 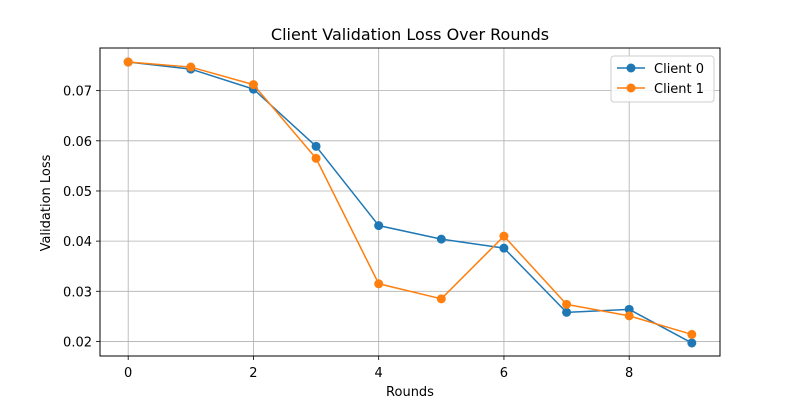 What do you see at coordinates (410, 392) in the screenshot?
I see `x-axis-title: Rounds` at bounding box center [410, 392].